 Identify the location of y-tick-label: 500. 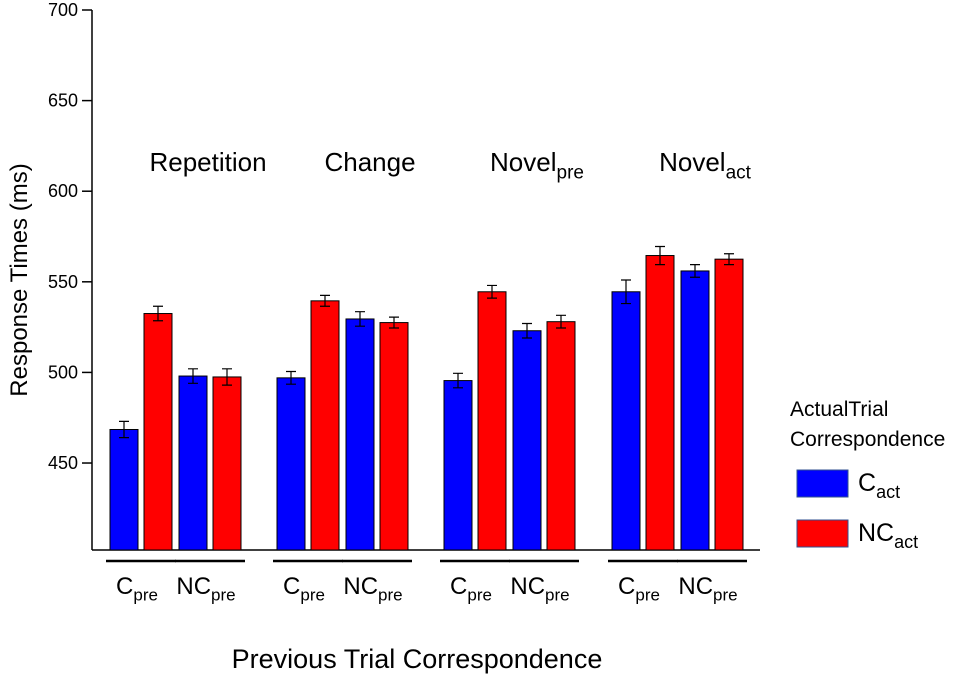
(63, 372).